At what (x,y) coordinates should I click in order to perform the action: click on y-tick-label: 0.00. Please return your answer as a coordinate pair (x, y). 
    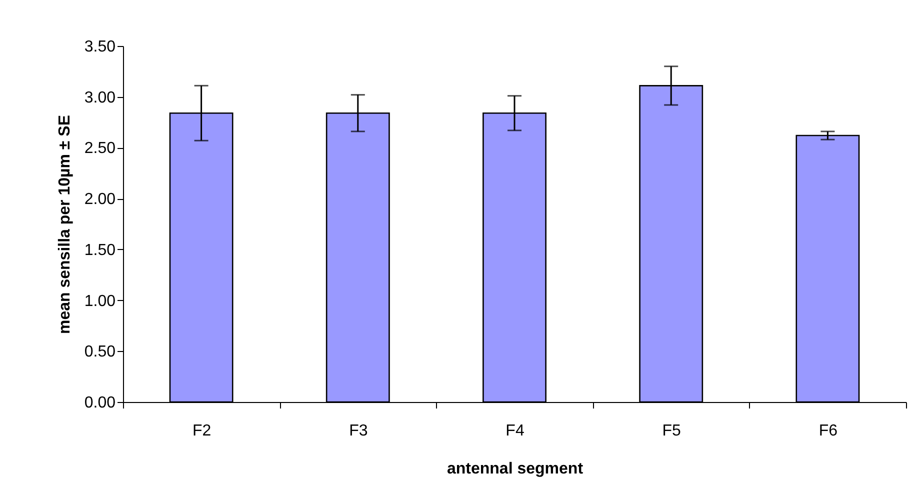
    Looking at the image, I should click on (100, 403).